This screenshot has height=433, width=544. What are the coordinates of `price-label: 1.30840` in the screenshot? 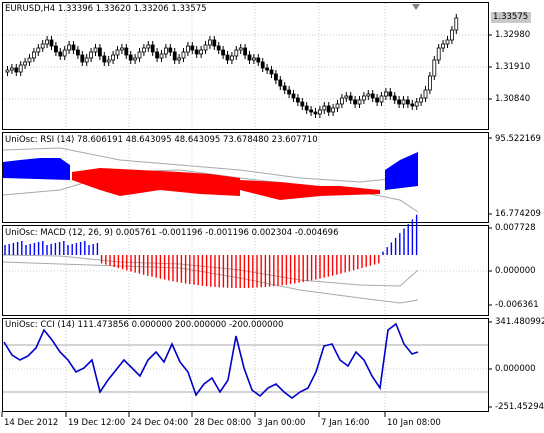 It's located at (513, 99).